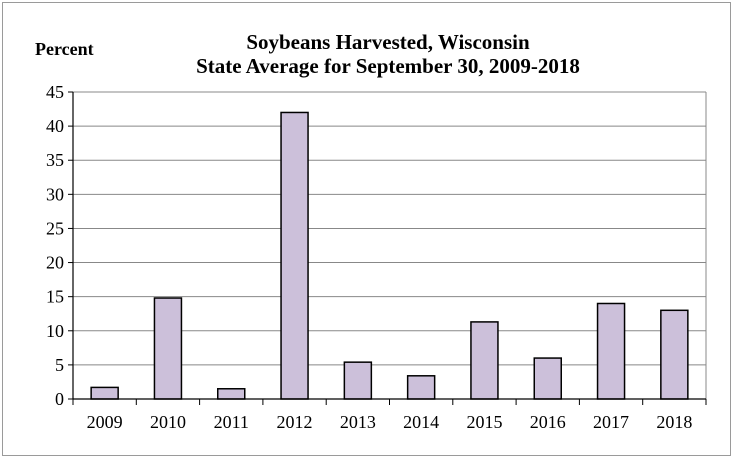 The width and height of the screenshot is (735, 460). What do you see at coordinates (390, 422) in the screenshot?
I see `x-tick-labels: 2009 2010 2011 2012 2013 2014 2015 2016 2017 2018` at bounding box center [390, 422].